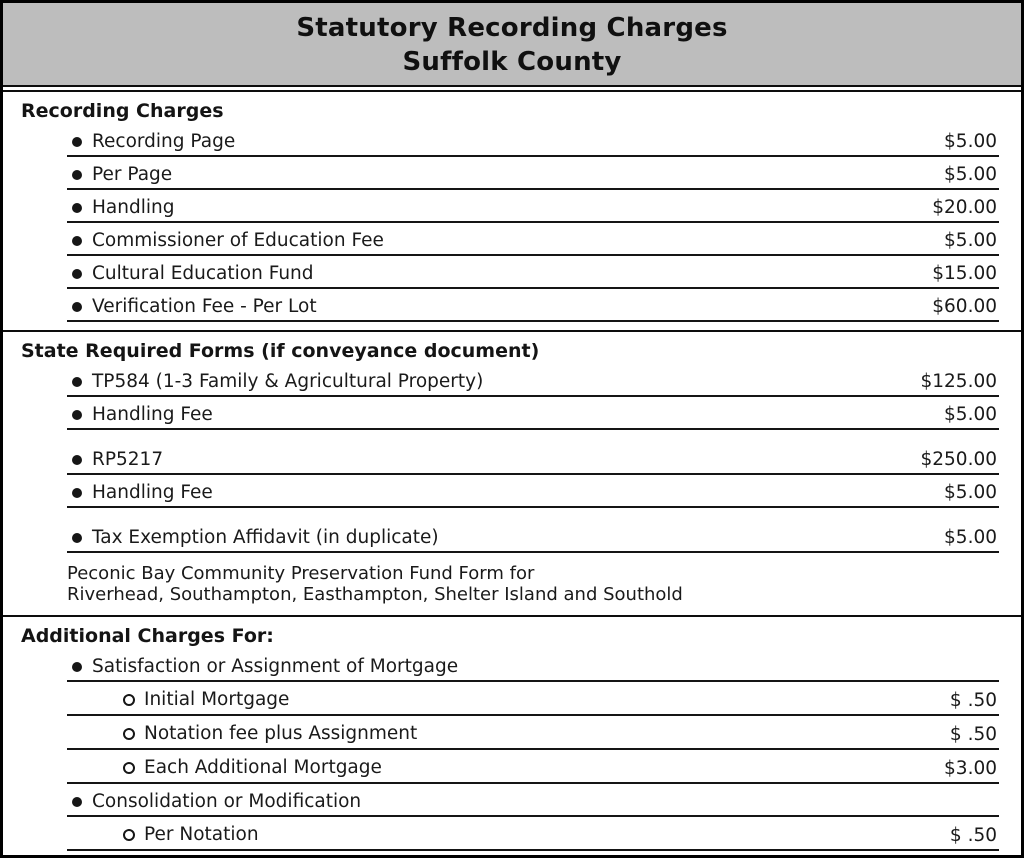 Image resolution: width=1024 pixels, height=858 pixels. I want to click on fee-label-text: Verification Fee - Per Lot, so click(204, 306).